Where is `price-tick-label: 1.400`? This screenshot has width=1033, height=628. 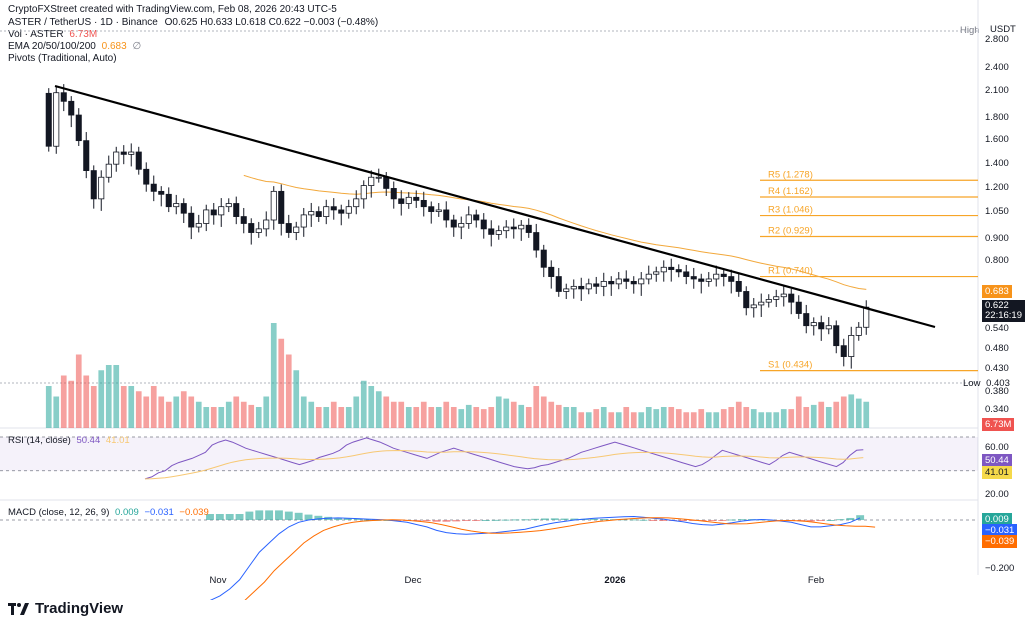
price-tick-label: 1.400 is located at coordinates (997, 163).